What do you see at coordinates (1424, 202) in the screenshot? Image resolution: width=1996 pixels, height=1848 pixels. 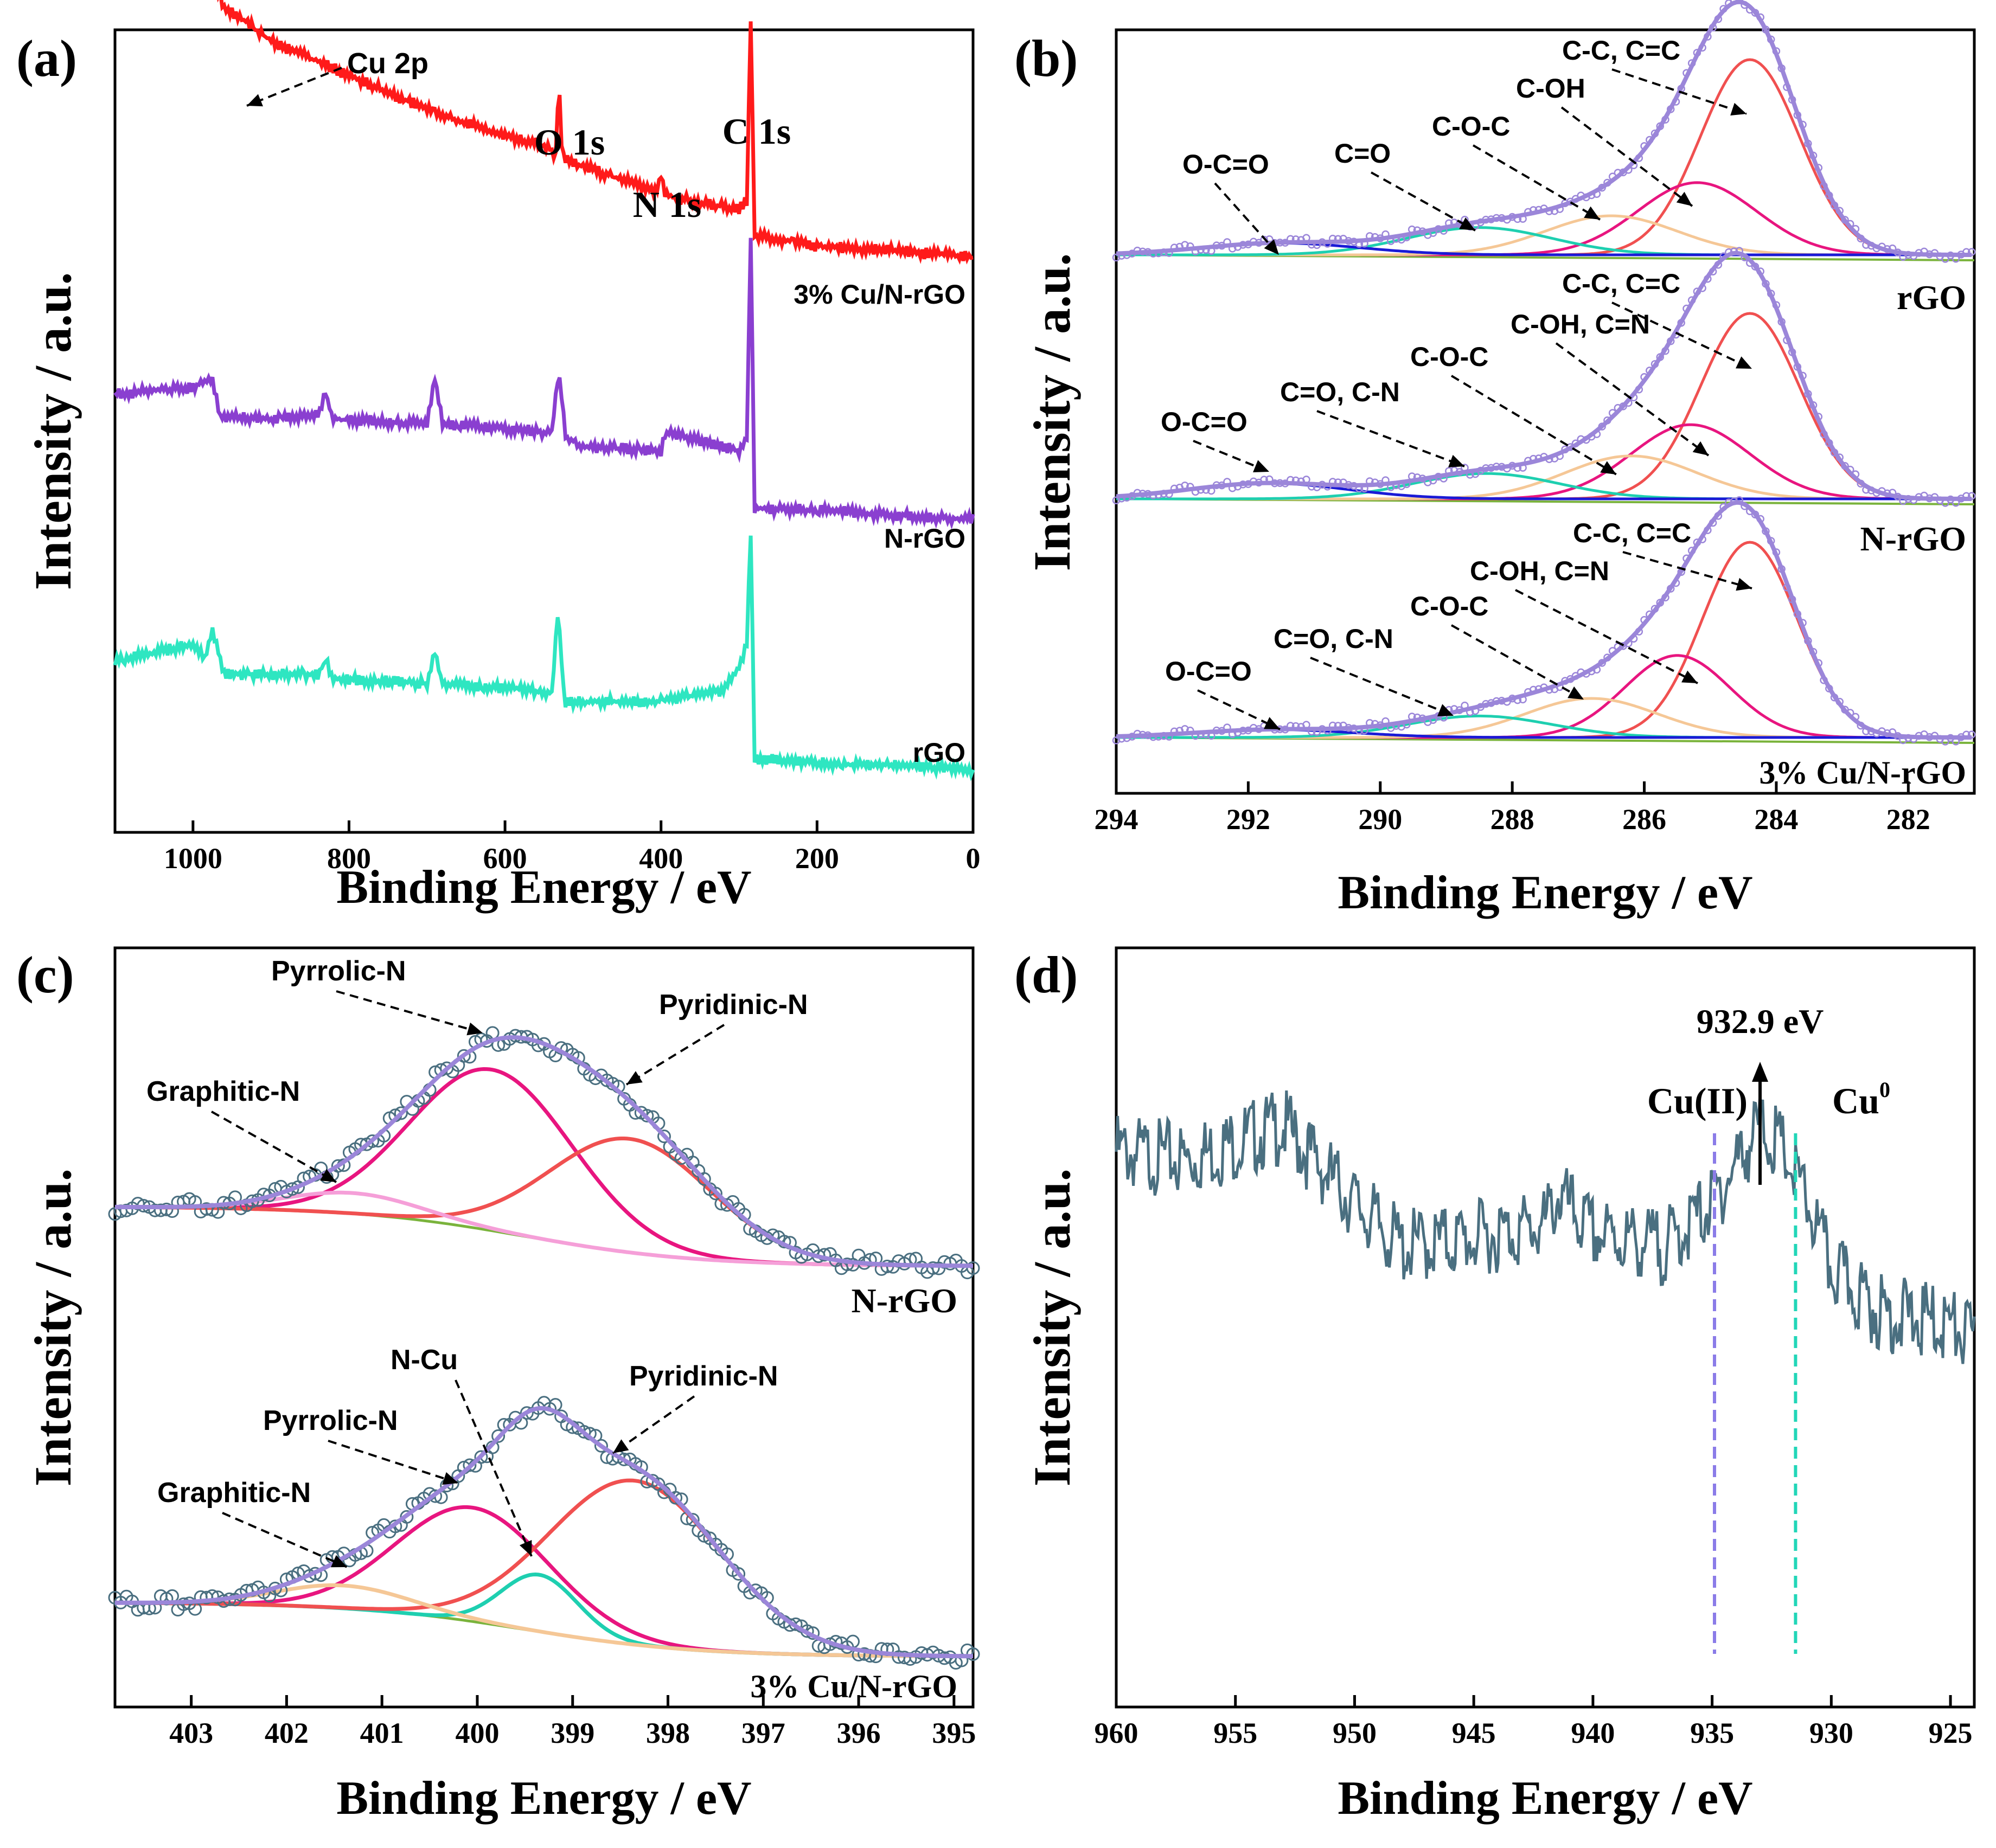 I see `panel-b-arrow-0-3-line` at bounding box center [1424, 202].